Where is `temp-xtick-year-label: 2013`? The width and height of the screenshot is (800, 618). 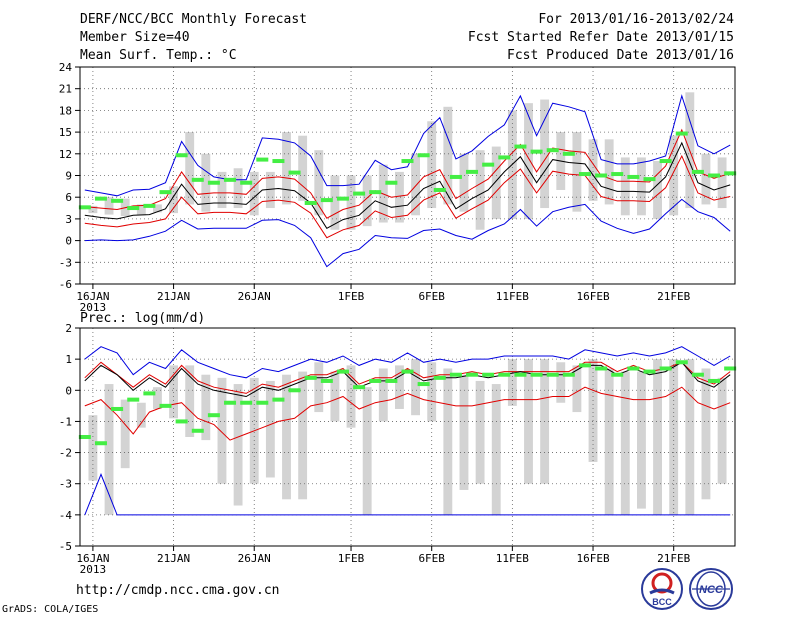
temp-xtick-year-label: 2013 is located at coordinates (93, 307).